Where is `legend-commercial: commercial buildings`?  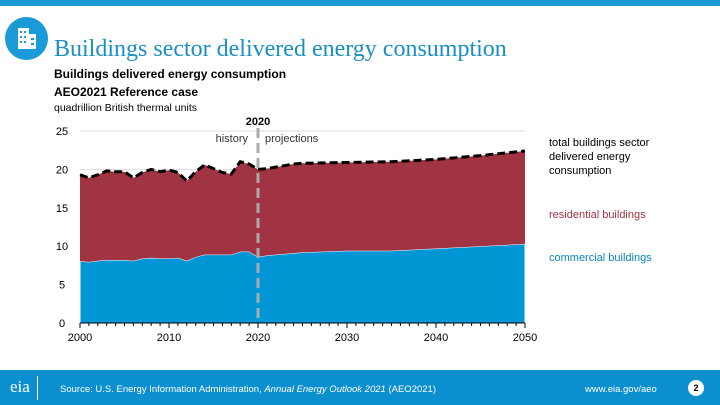
legend-commercial: commercial buildings is located at coordinates (600, 258).